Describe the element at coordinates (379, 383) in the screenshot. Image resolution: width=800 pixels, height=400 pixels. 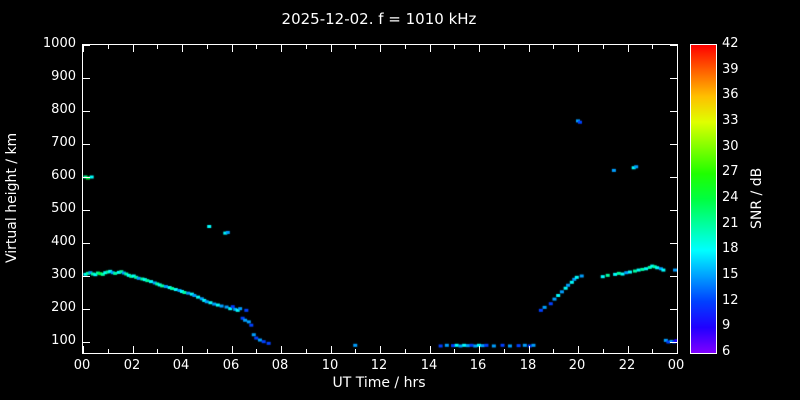
I see `x-axis-label: UT Time / hrs` at that location.